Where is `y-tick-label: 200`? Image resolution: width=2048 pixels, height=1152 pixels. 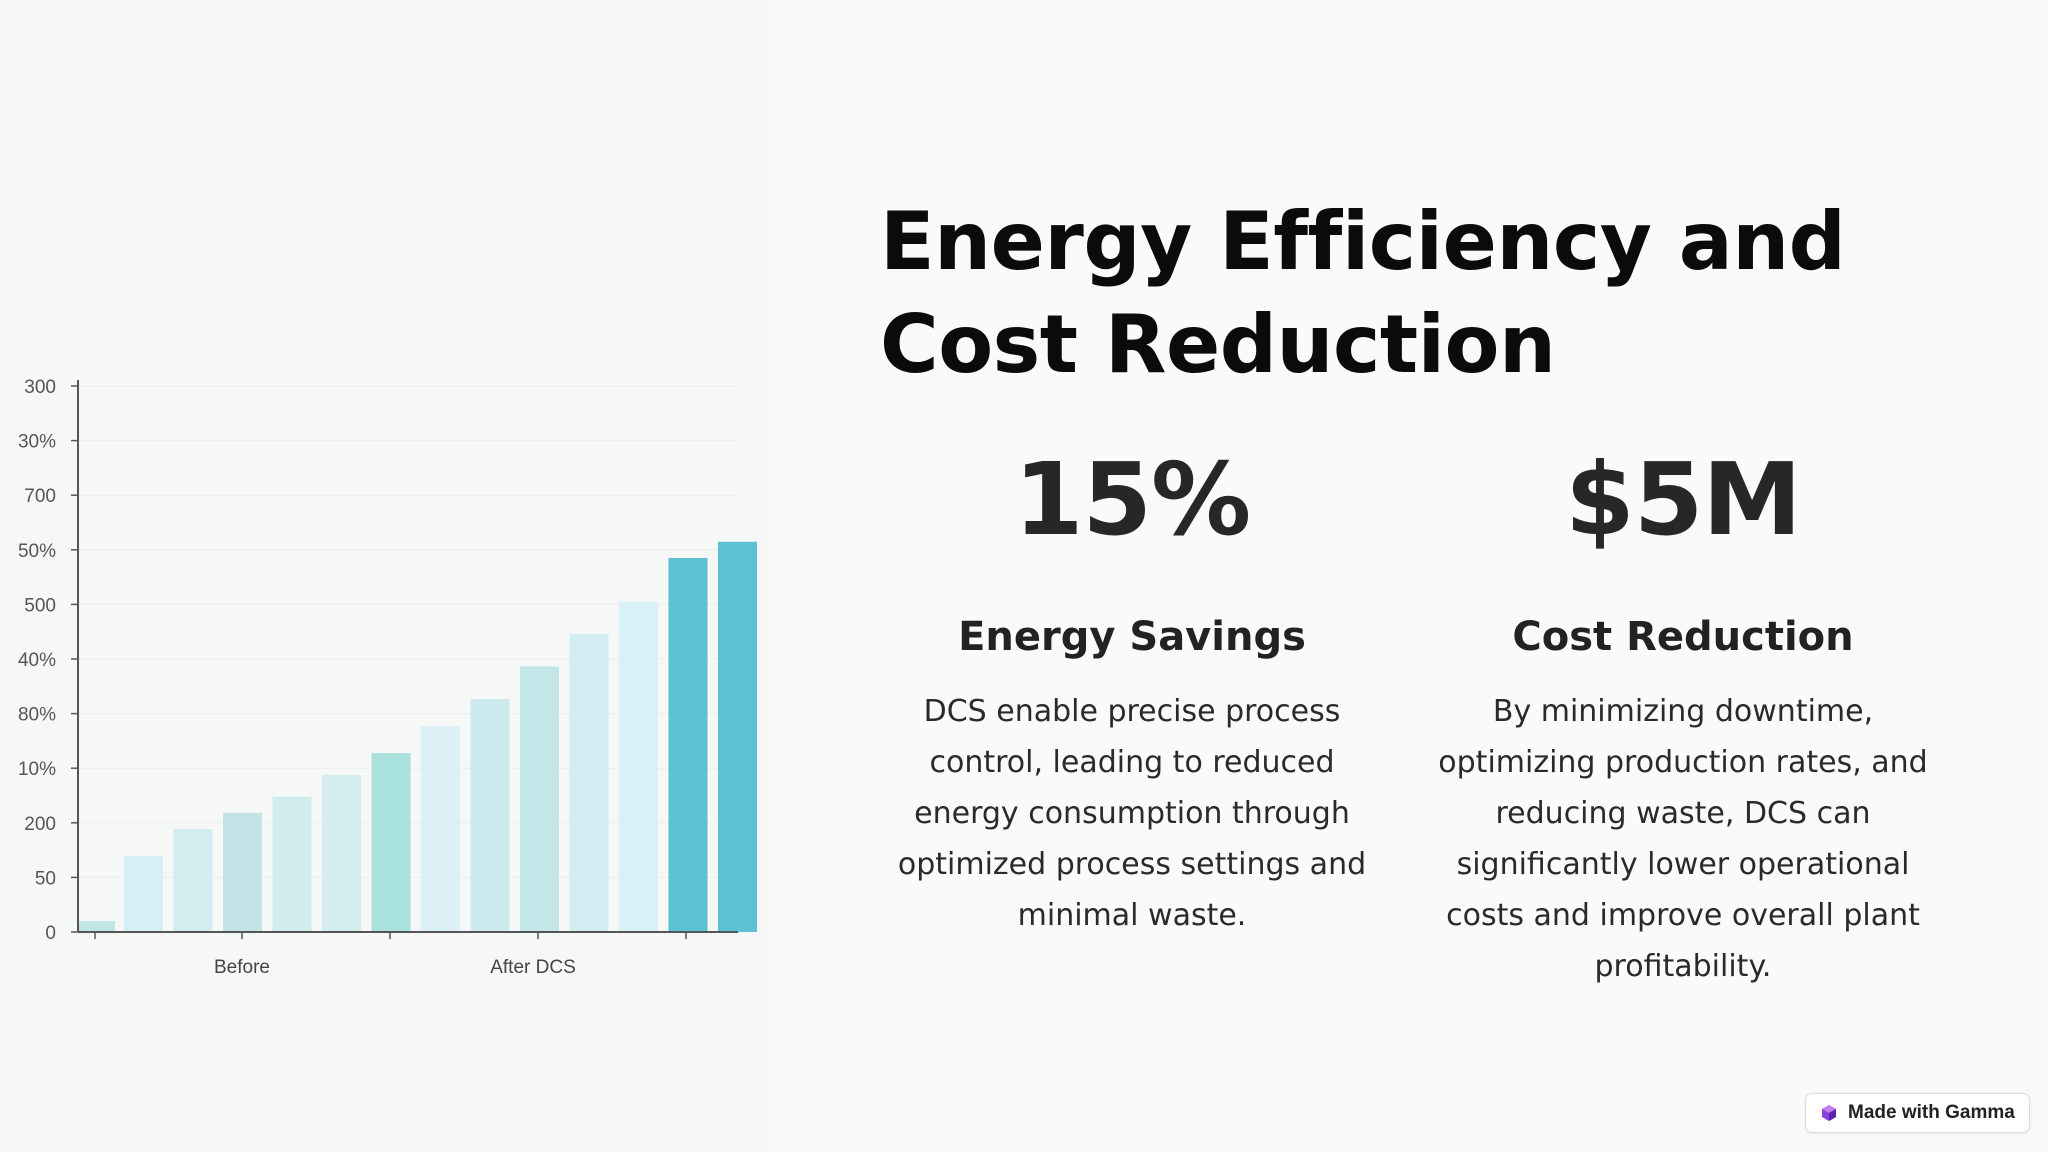 y-tick-label: 200 is located at coordinates (40, 824).